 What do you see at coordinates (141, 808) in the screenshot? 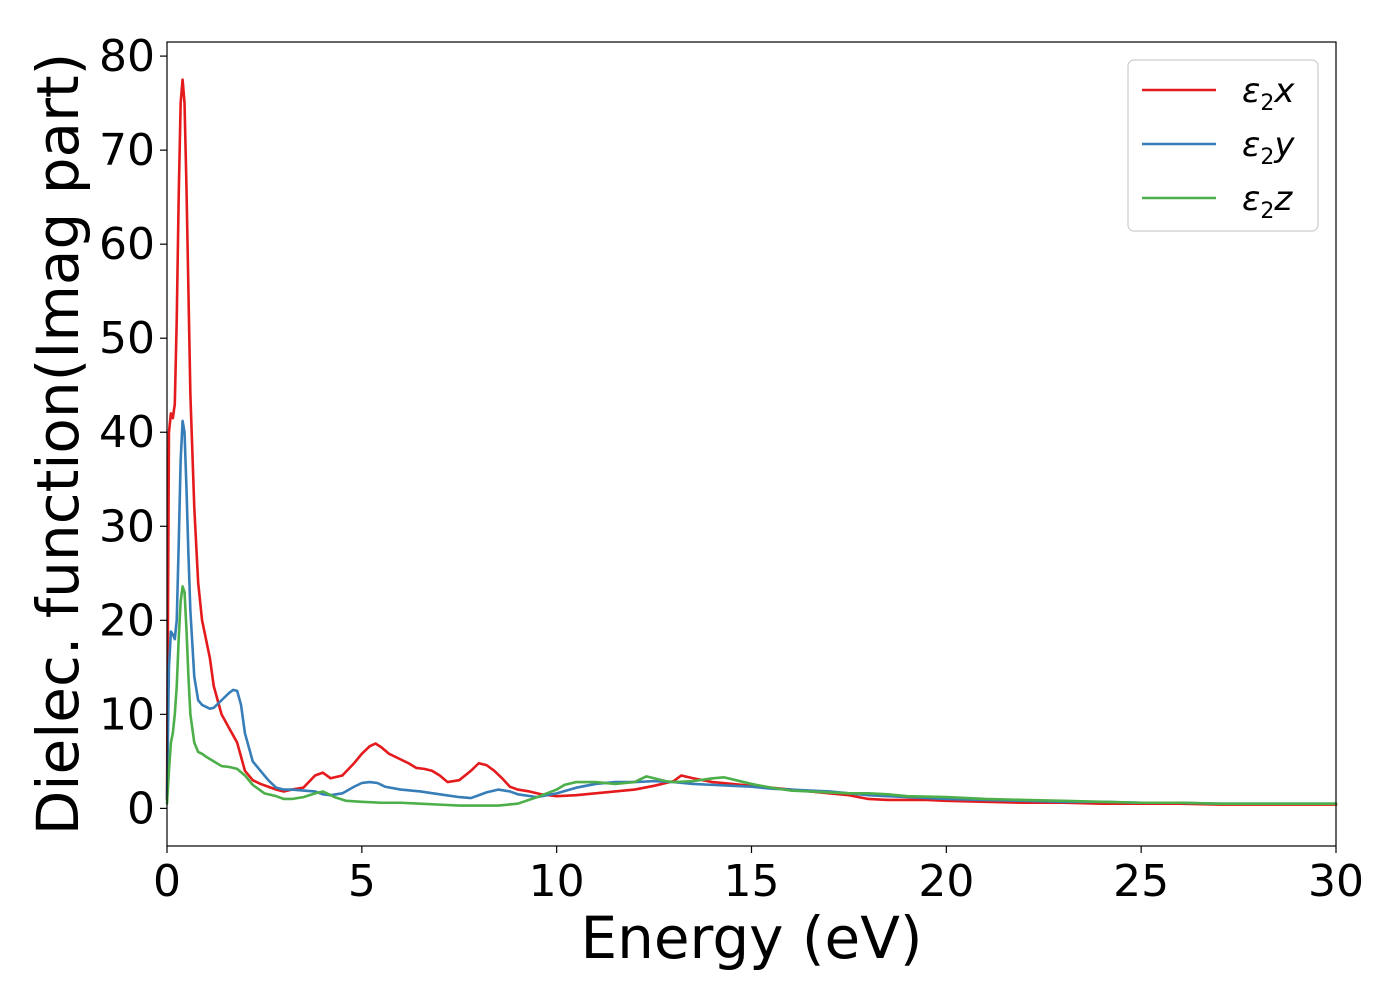
I see `y-tick-label: 0` at bounding box center [141, 808].